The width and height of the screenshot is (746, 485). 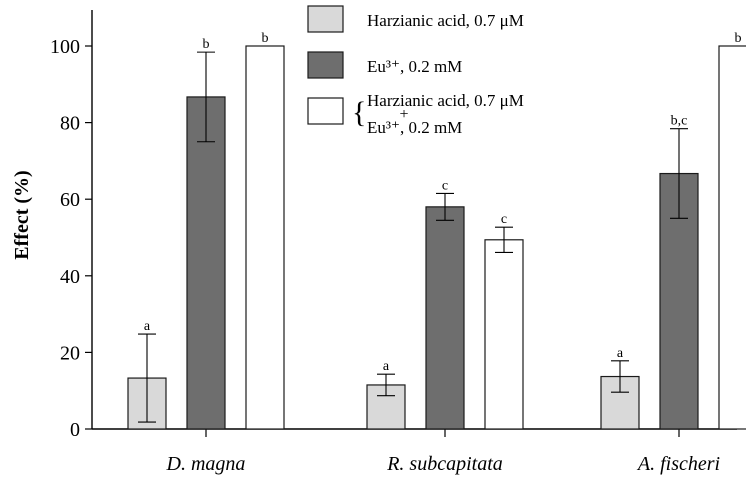 I want to click on y-tick-label: 100, so click(x=65, y=47).